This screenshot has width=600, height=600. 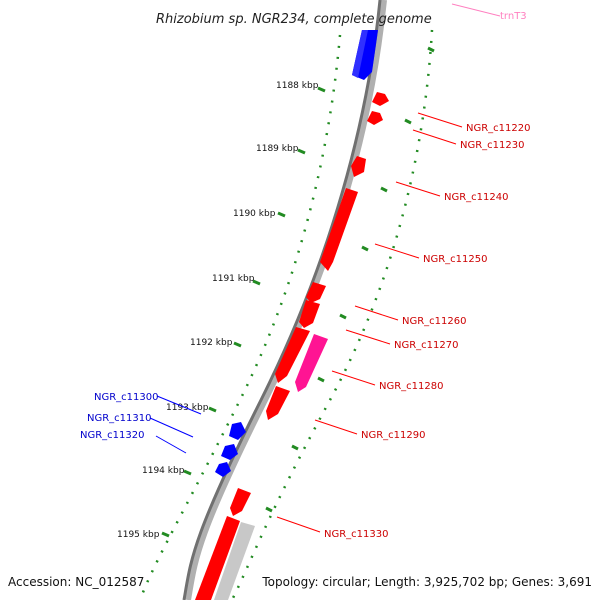 I want to click on gene-NGR_c11220, so click(x=380, y=99).